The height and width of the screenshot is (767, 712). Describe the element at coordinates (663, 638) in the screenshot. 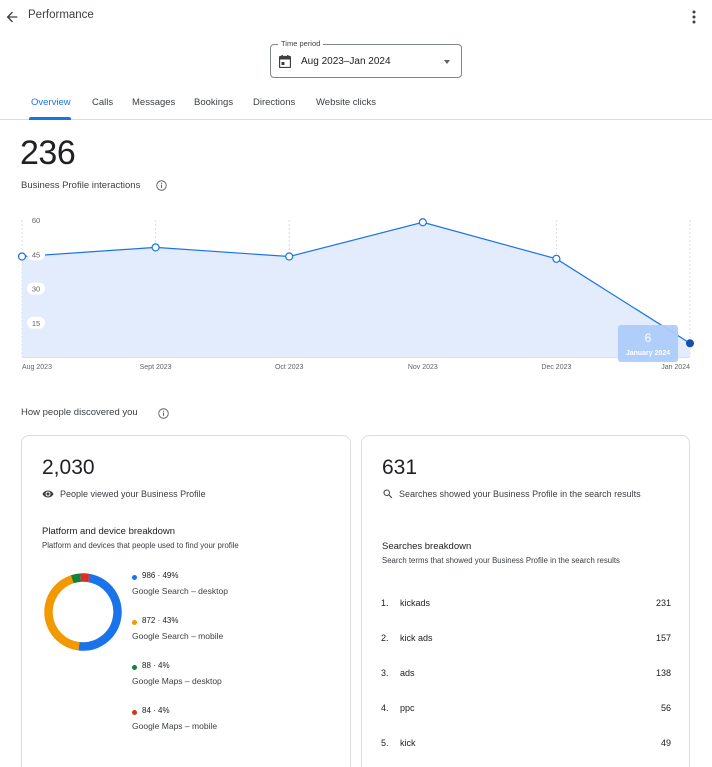

I see `term-count: 157` at that location.